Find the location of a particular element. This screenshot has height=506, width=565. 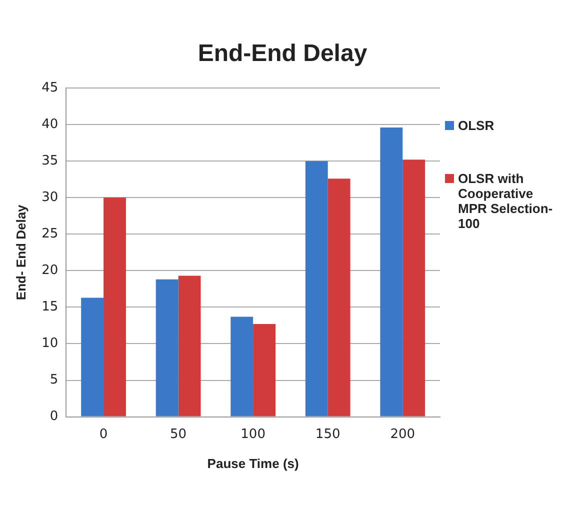

legend-label: OLSR with Cooperative MPR Selection-100 is located at coordinates (506, 201).